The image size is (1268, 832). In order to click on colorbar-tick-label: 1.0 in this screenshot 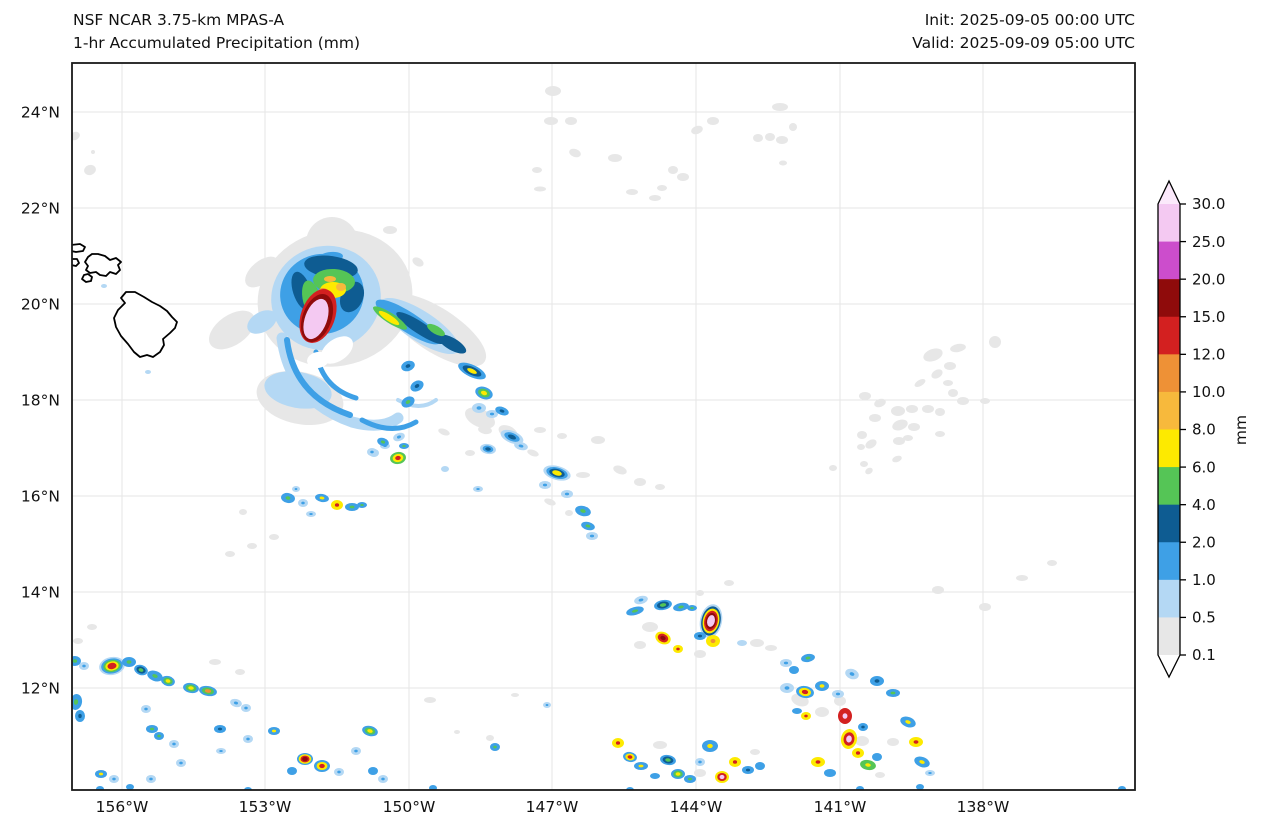, I will do `click(1204, 580)`.